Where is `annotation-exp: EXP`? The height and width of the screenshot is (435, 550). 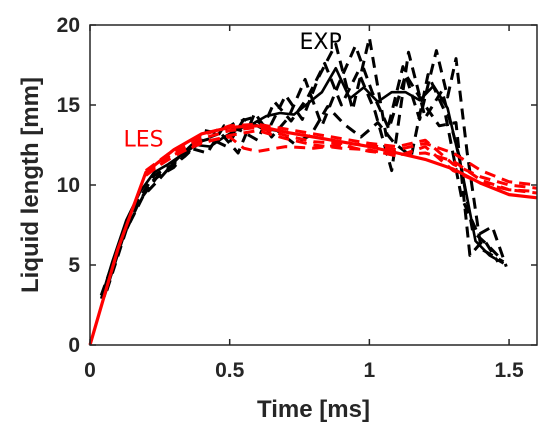
annotation-exp: EXP is located at coordinates (321, 42).